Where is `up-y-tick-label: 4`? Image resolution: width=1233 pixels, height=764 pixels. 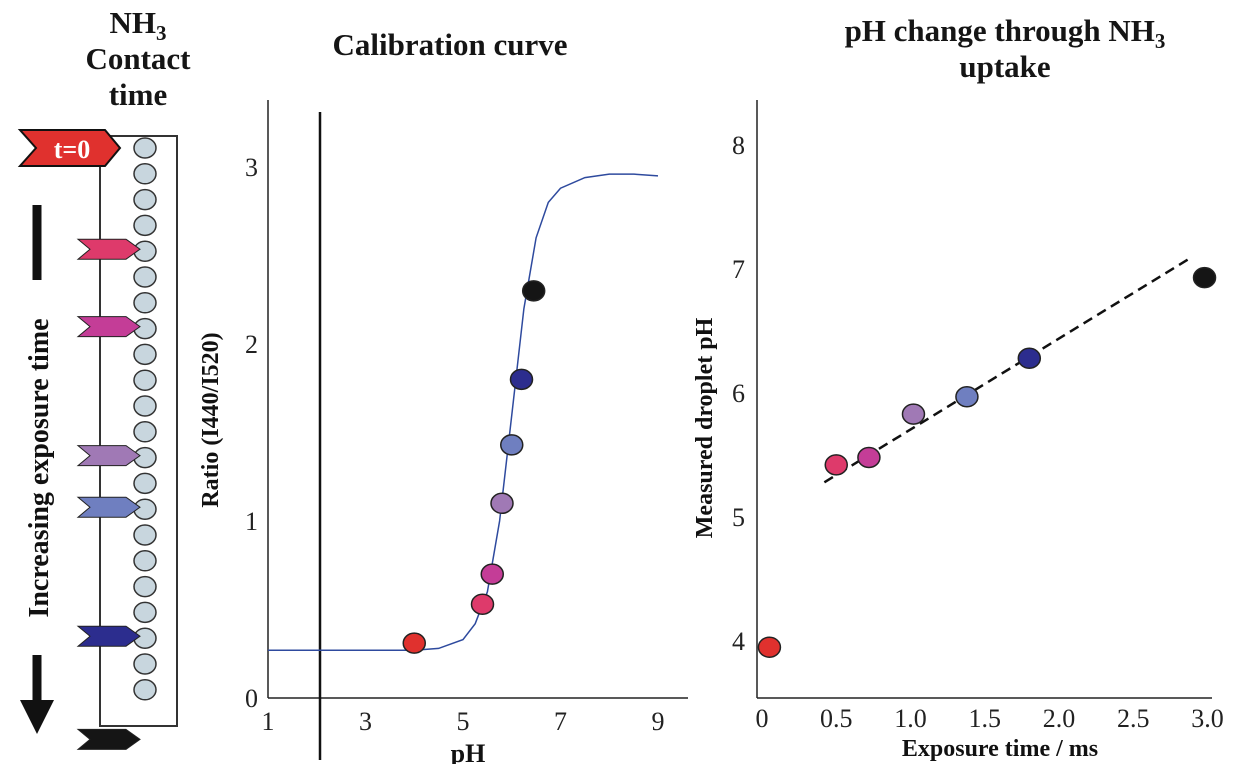 up-y-tick-label: 4 is located at coordinates (738, 641).